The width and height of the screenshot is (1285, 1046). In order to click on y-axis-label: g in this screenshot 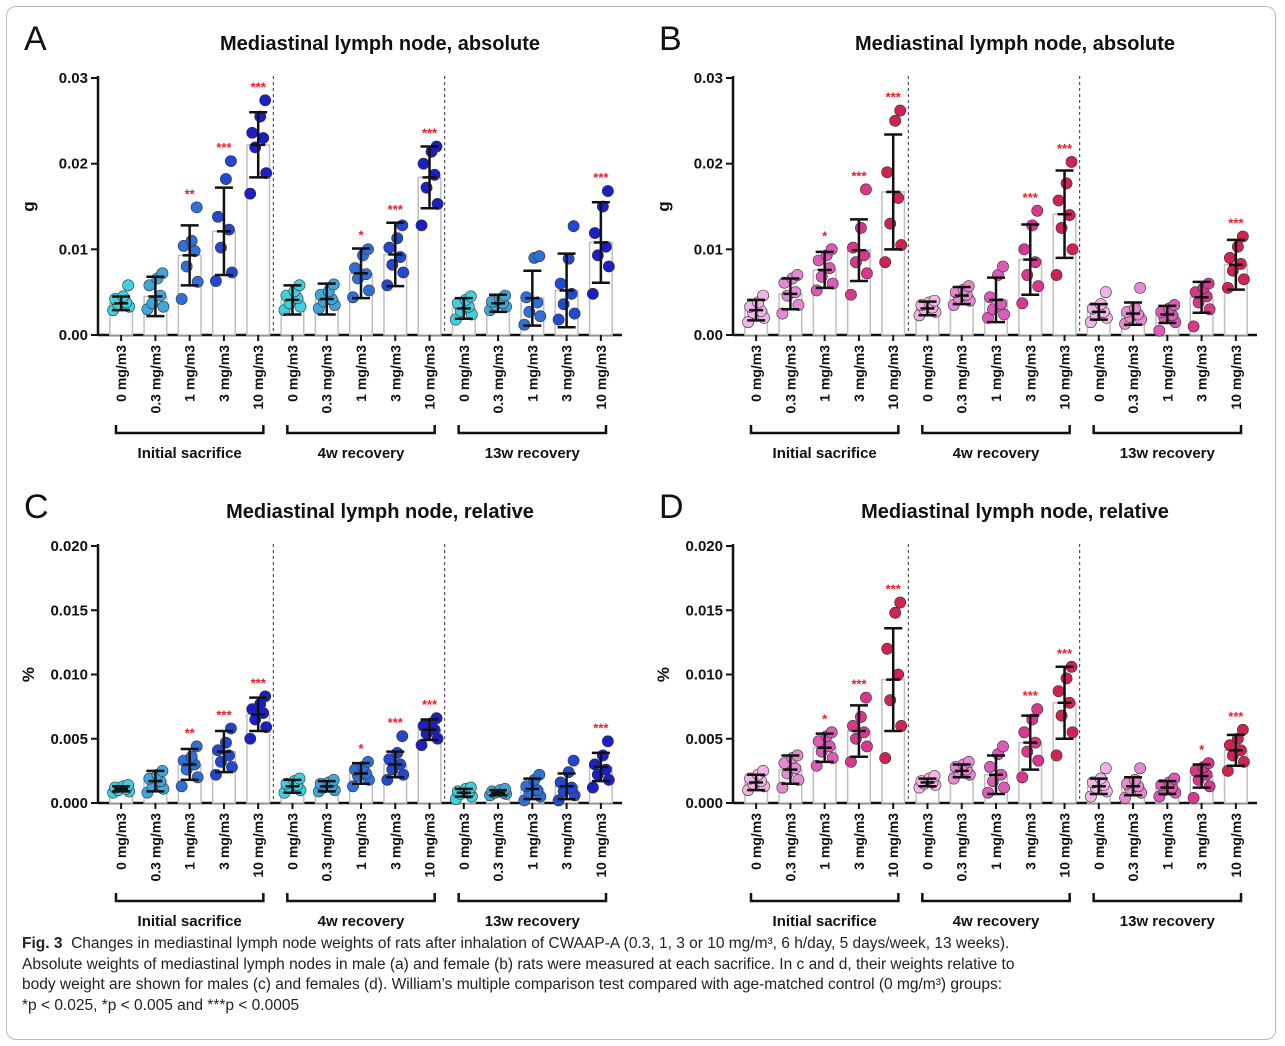, I will do `click(28, 206)`.